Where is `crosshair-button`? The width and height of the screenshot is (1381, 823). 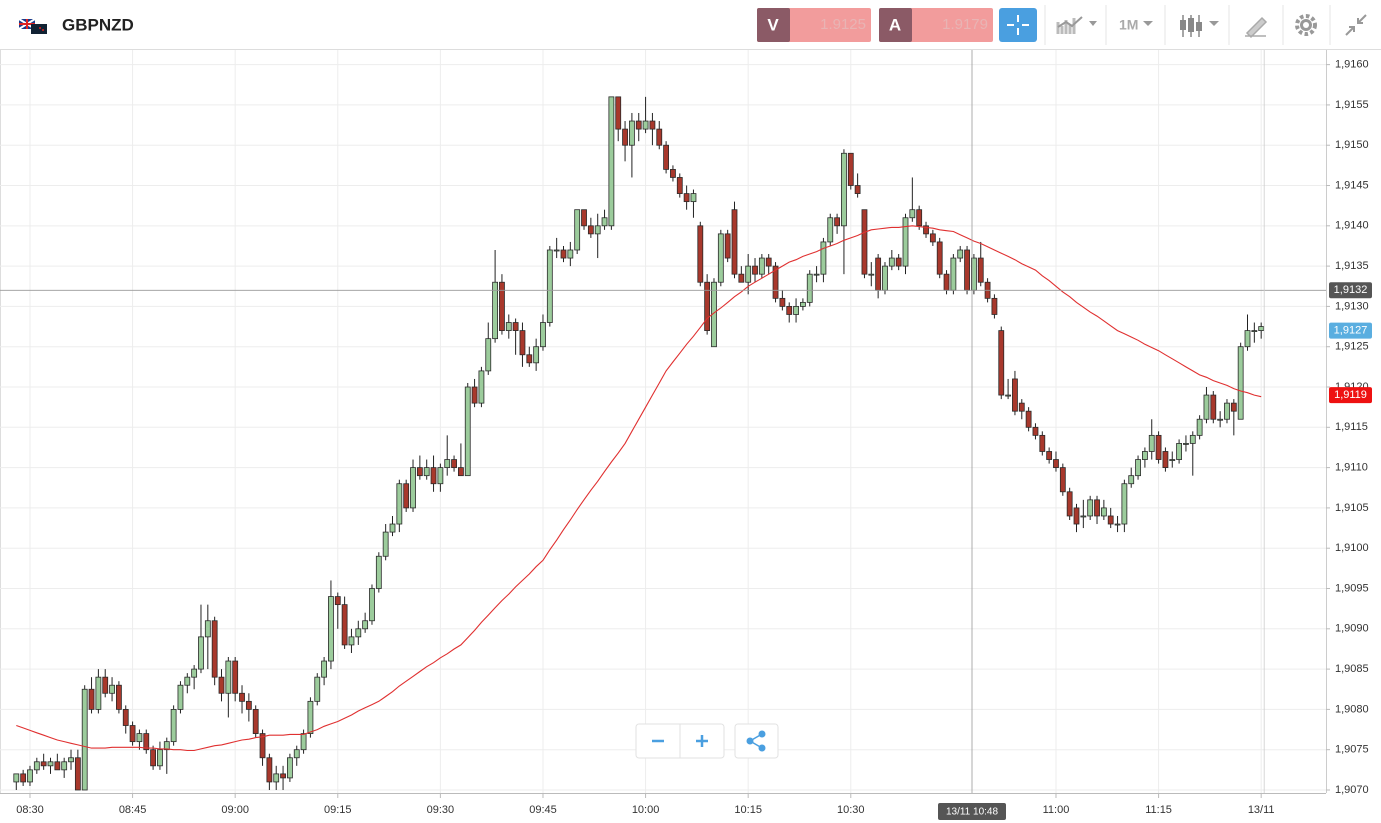
crosshair-button is located at coordinates (1018, 25).